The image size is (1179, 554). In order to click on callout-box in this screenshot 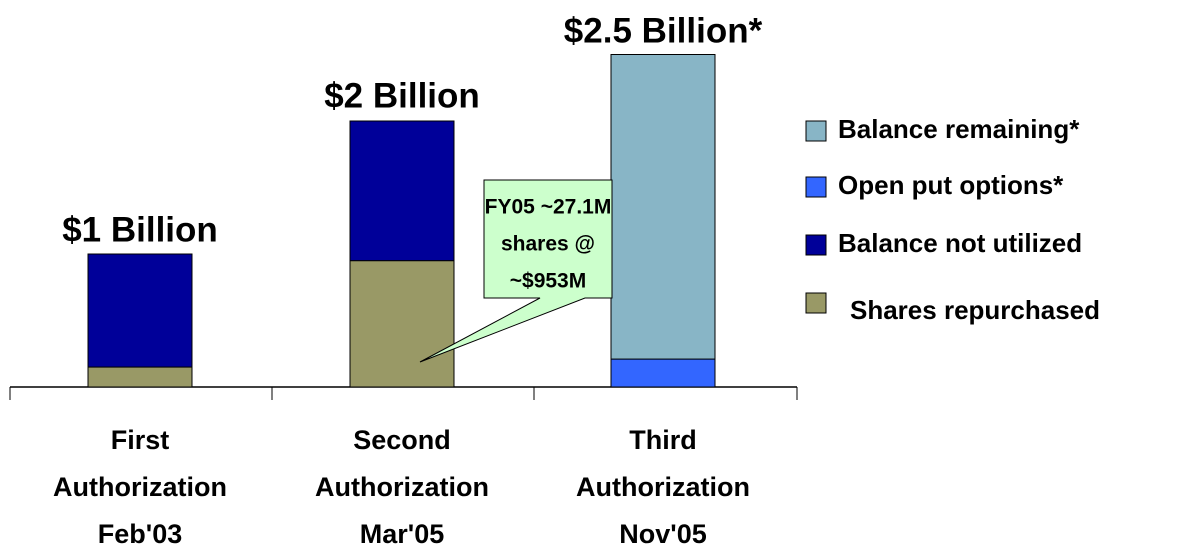, I will do `click(516, 271)`.